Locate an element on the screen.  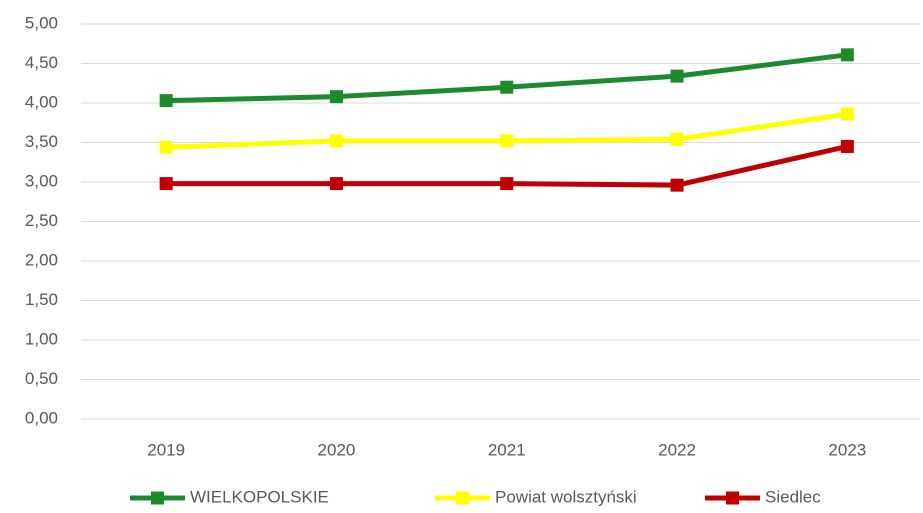
series-line is located at coordinates (507, 78).